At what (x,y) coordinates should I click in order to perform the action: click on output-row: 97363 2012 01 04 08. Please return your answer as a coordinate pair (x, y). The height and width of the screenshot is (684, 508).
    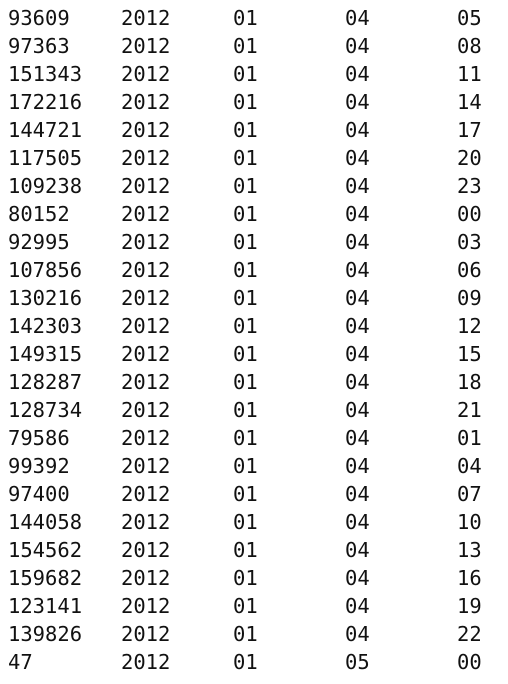
    Looking at the image, I should click on (256, 46).